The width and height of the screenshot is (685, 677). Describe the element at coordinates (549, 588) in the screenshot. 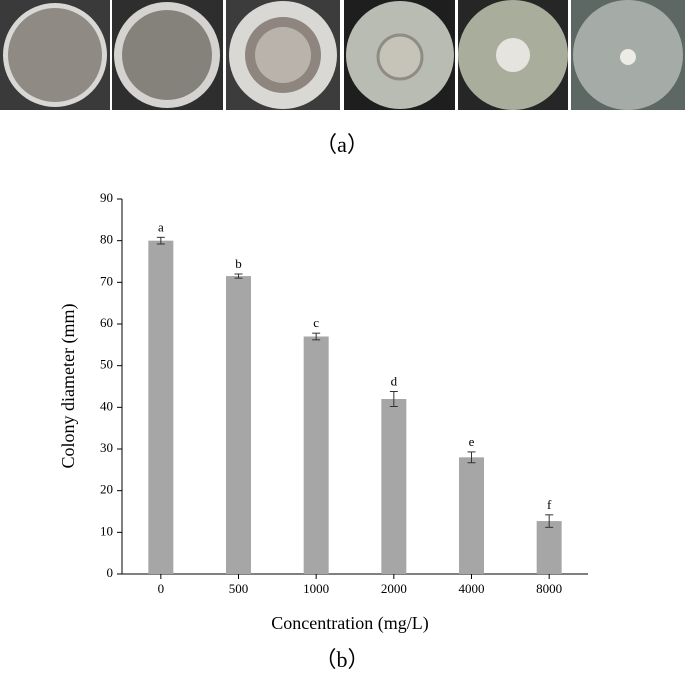

I see `x-tick-label: 8000` at that location.